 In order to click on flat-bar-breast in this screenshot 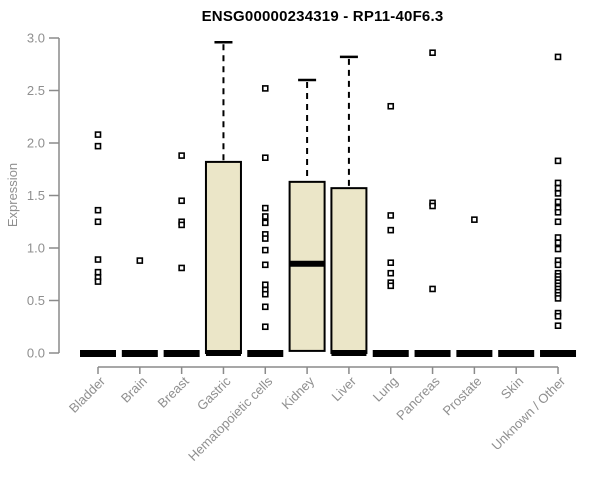, I will do `click(181, 353)`.